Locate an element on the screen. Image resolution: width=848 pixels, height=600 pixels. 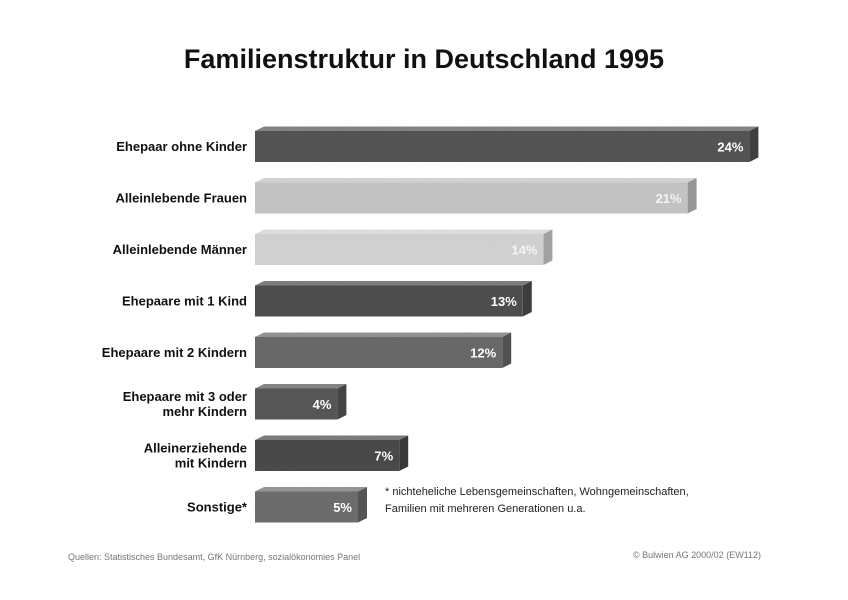
bar-3: 14% Alleinlebende Männer is located at coordinates (333, 247).